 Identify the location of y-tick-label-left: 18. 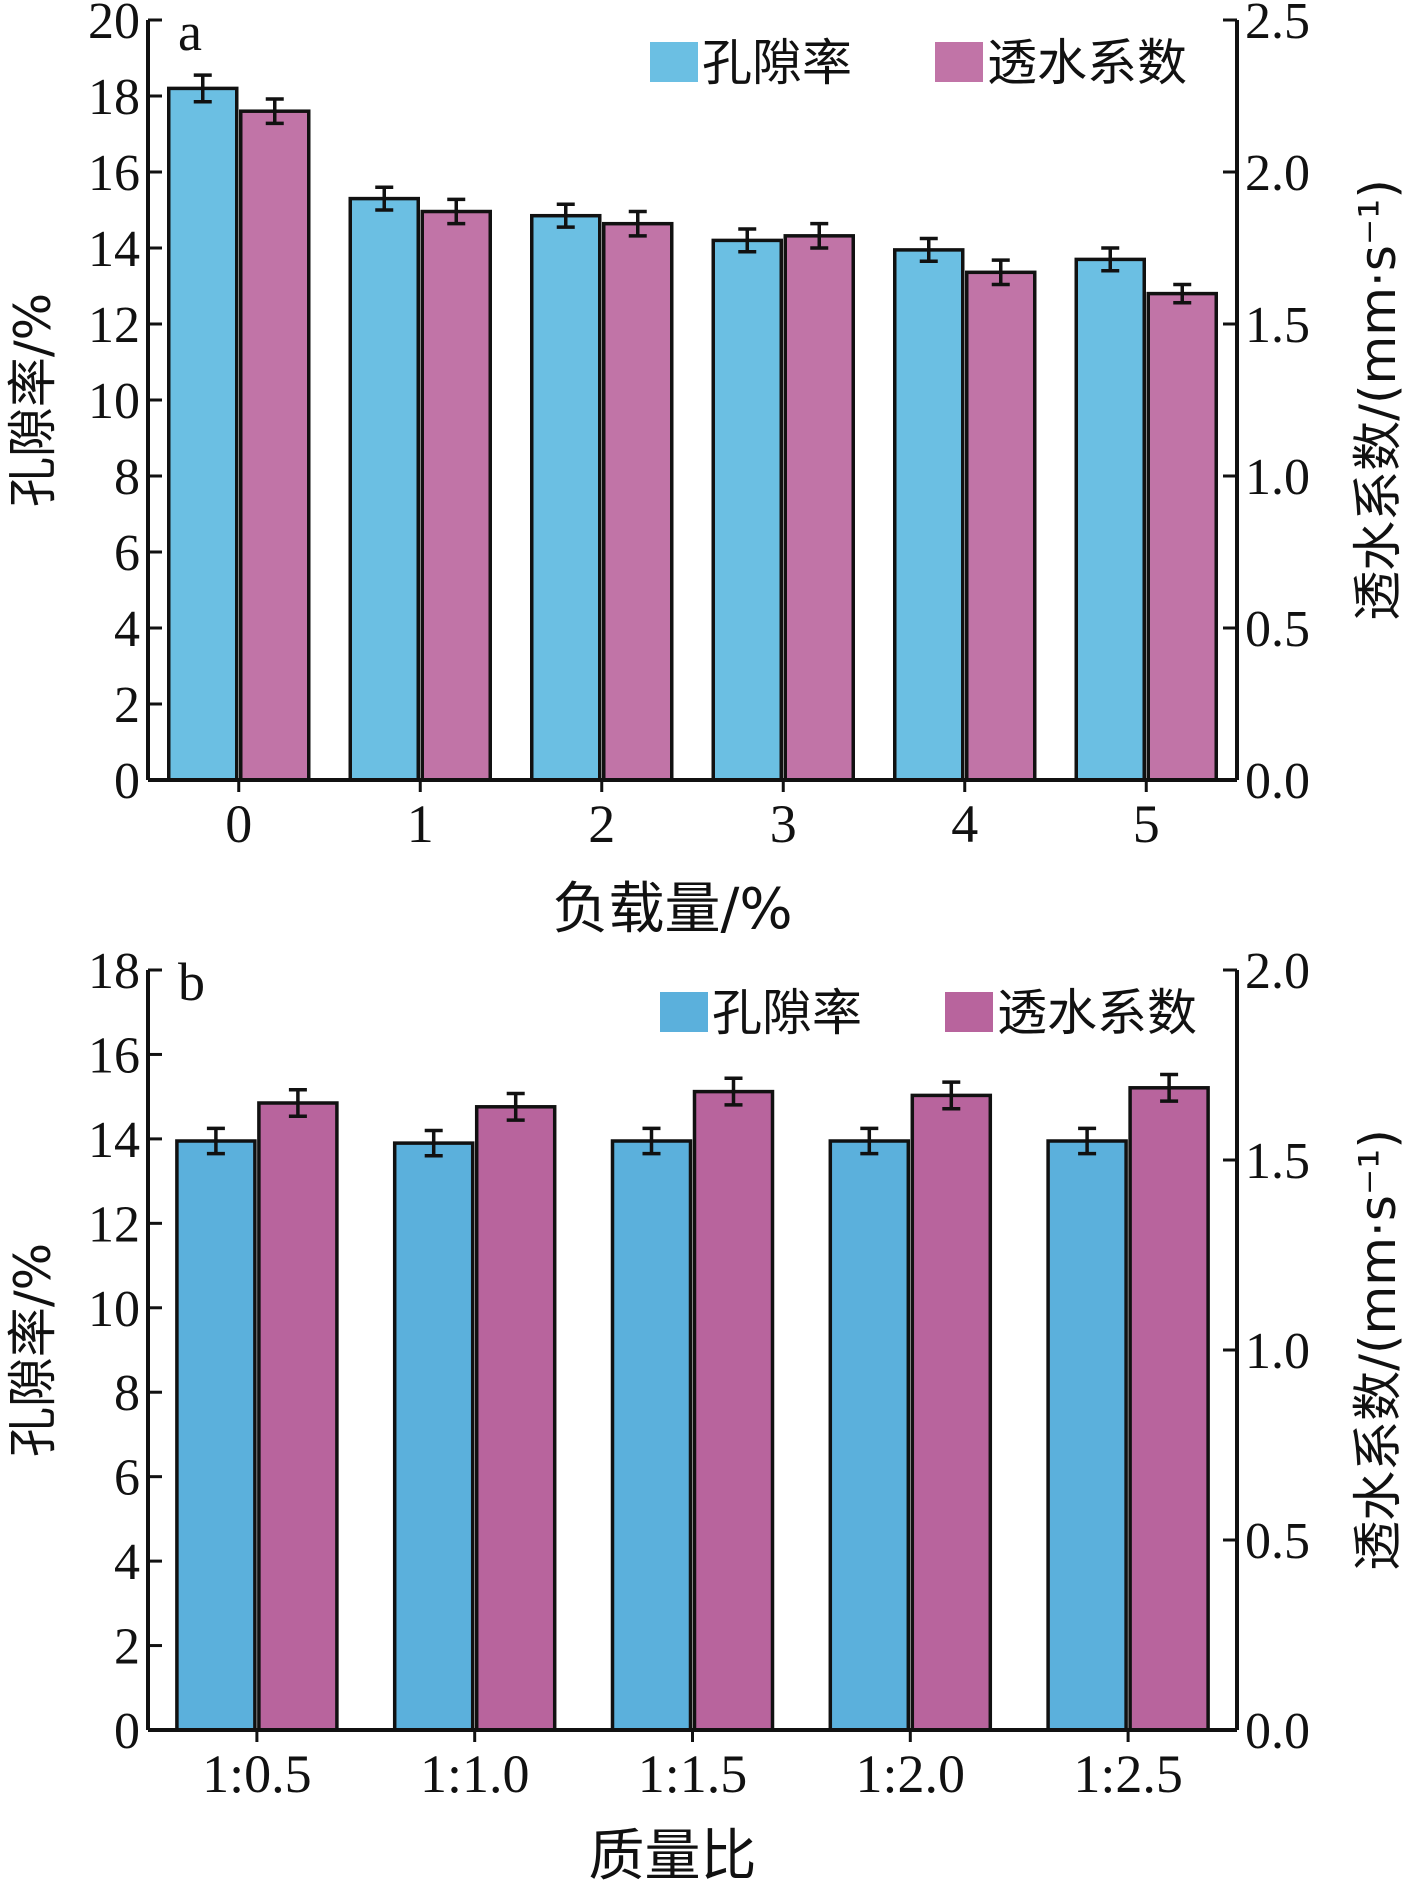
(114, 971).